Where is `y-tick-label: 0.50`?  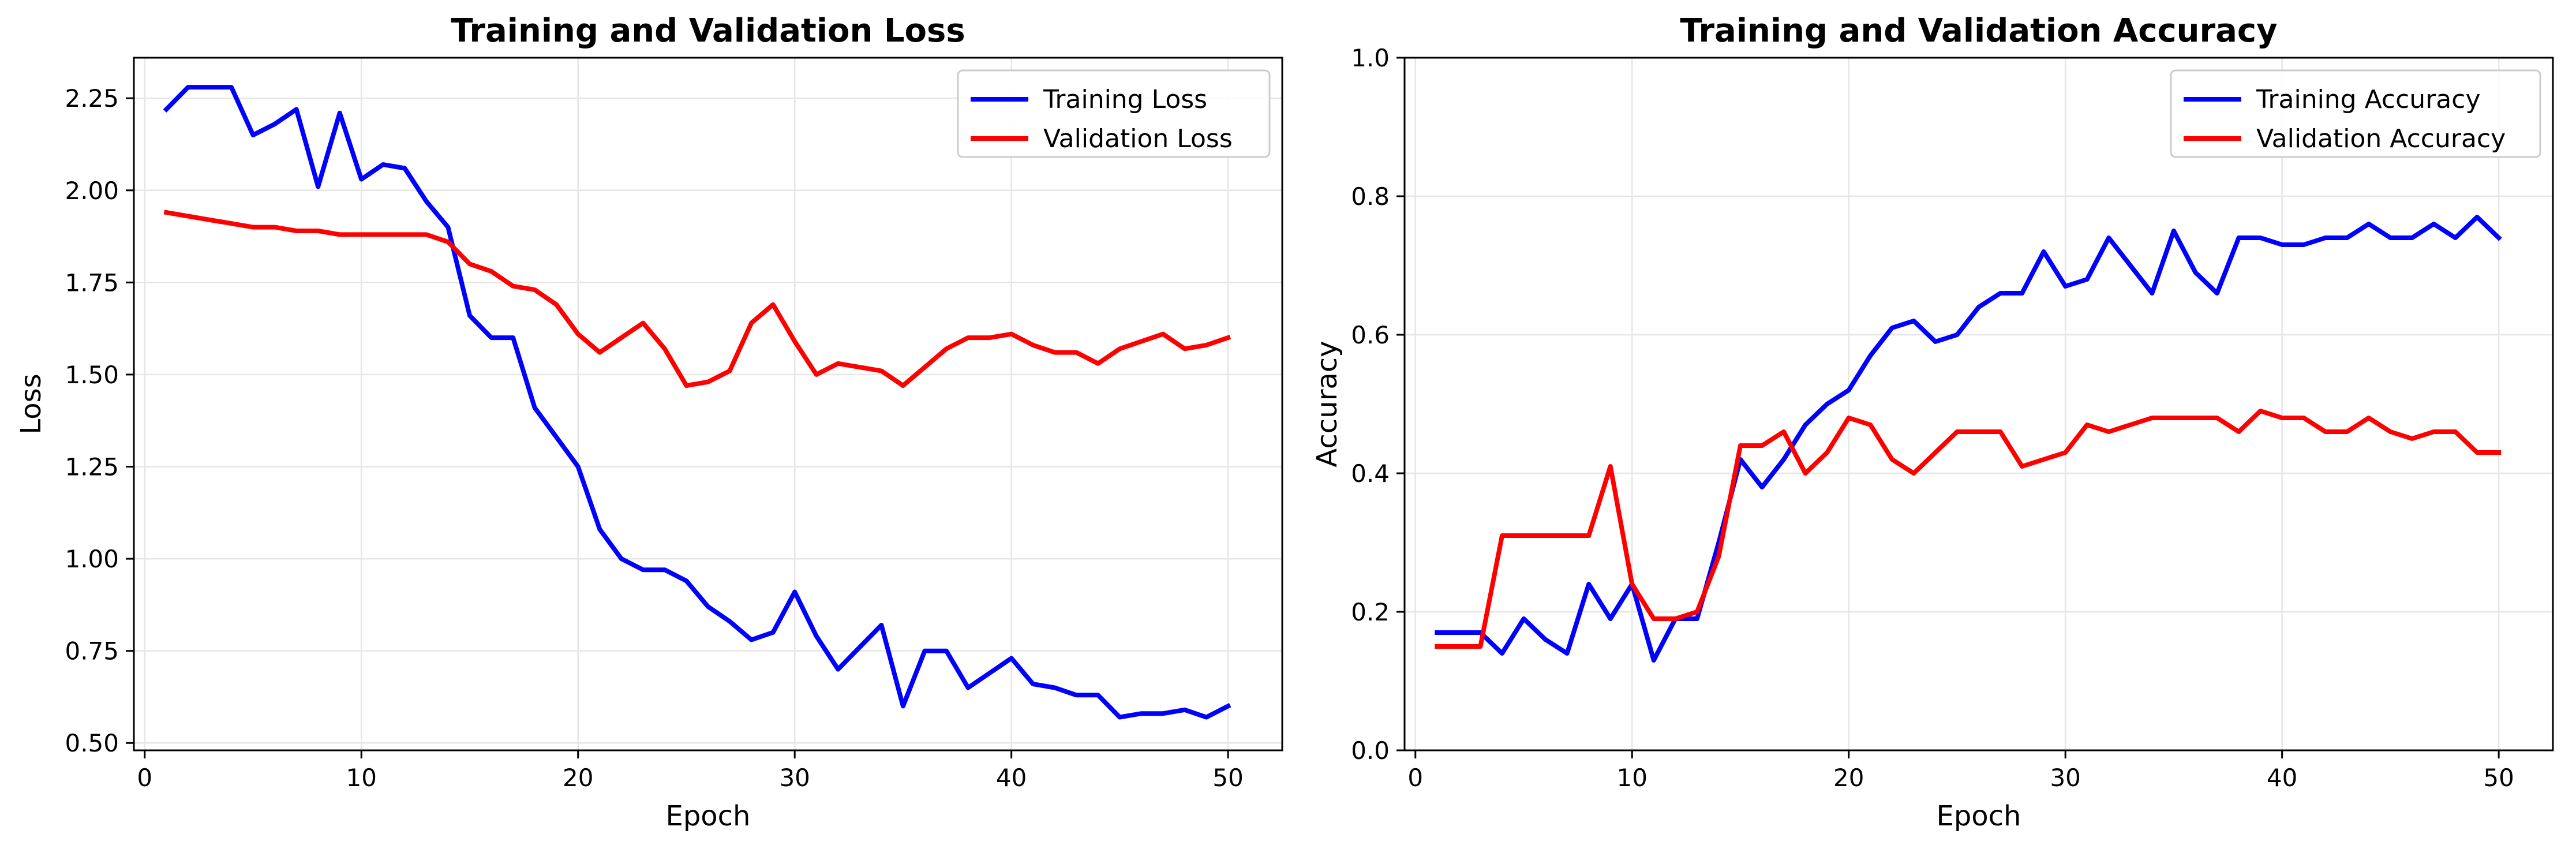 y-tick-label: 0.50 is located at coordinates (92, 743).